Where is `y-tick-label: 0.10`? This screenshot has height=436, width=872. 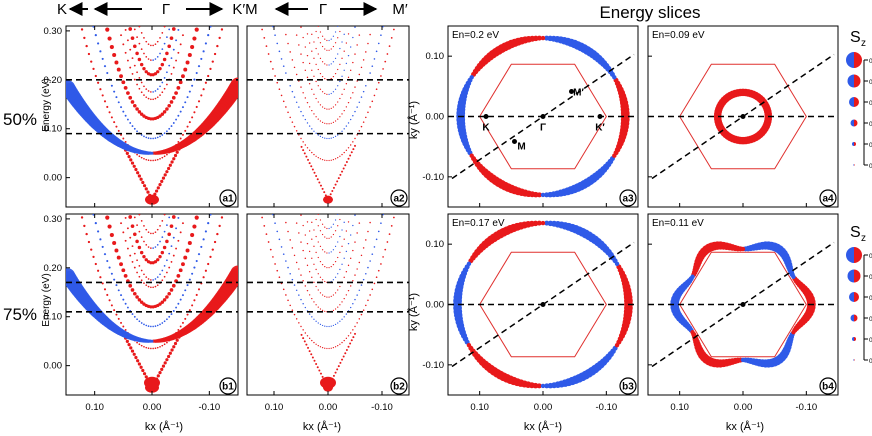
y-tick-label: 0.10 is located at coordinates (53, 317).